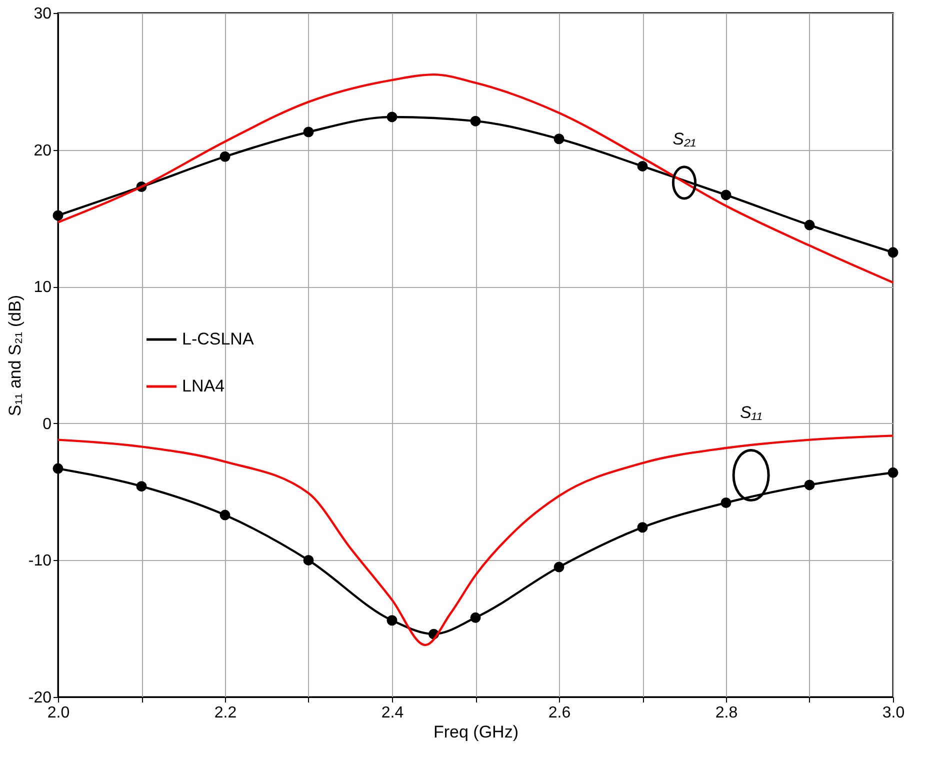 This screenshot has width=935, height=776. Describe the element at coordinates (476, 732) in the screenshot. I see `x-axis-title: Freq (GHz)` at that location.